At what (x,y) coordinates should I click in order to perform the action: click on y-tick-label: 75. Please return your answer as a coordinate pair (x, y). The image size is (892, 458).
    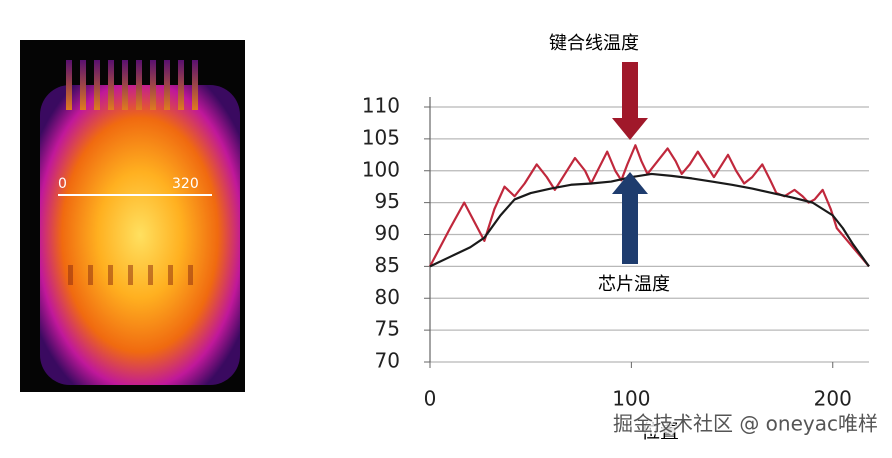
    Looking at the image, I should click on (387, 329).